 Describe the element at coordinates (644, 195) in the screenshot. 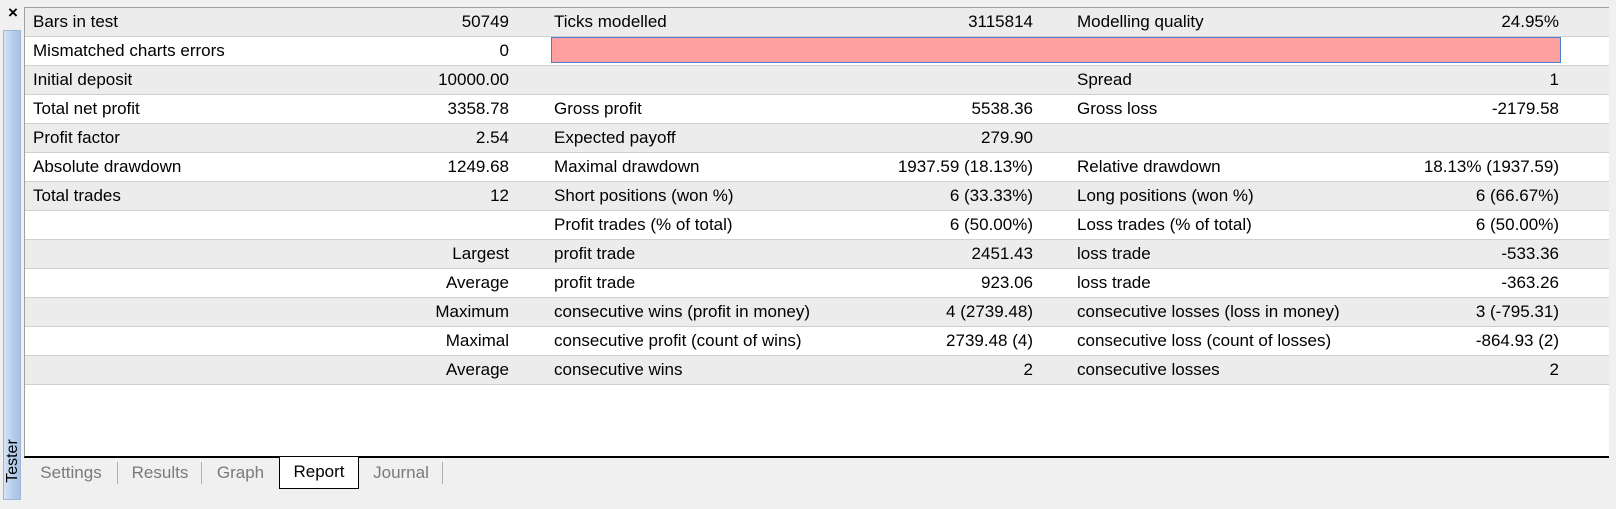

I see `label-short-positions: Short positions (won %)` at that location.